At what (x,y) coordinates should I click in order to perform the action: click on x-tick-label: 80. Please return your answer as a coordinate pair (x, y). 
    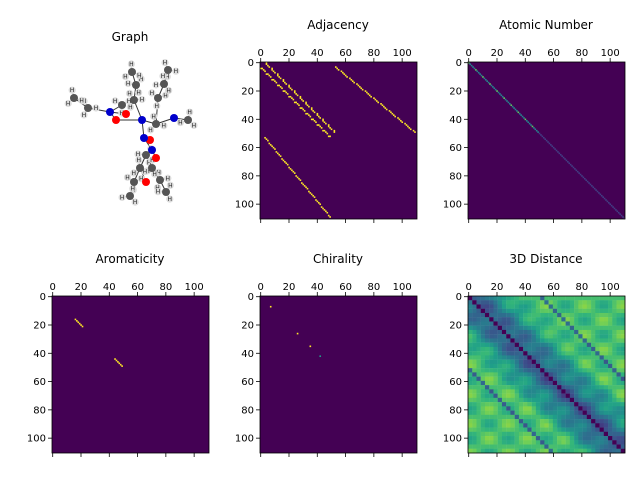
    Looking at the image, I should click on (581, 53).